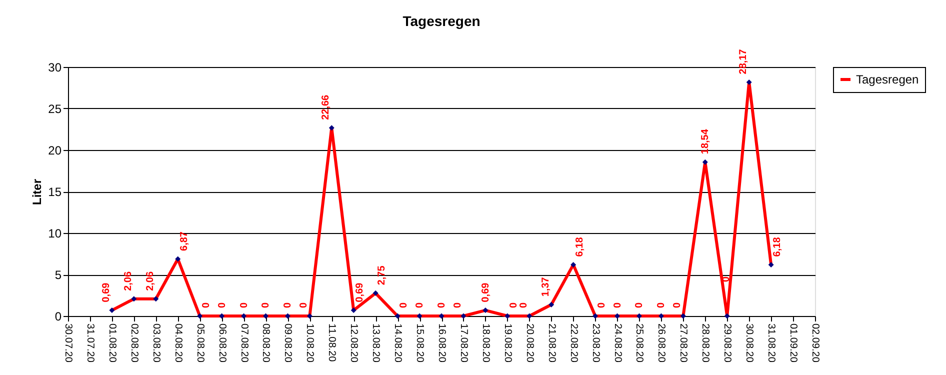 The height and width of the screenshot is (375, 946). What do you see at coordinates (156, 343) in the screenshot?
I see `x-tick-label: 03.08.20` at bounding box center [156, 343].